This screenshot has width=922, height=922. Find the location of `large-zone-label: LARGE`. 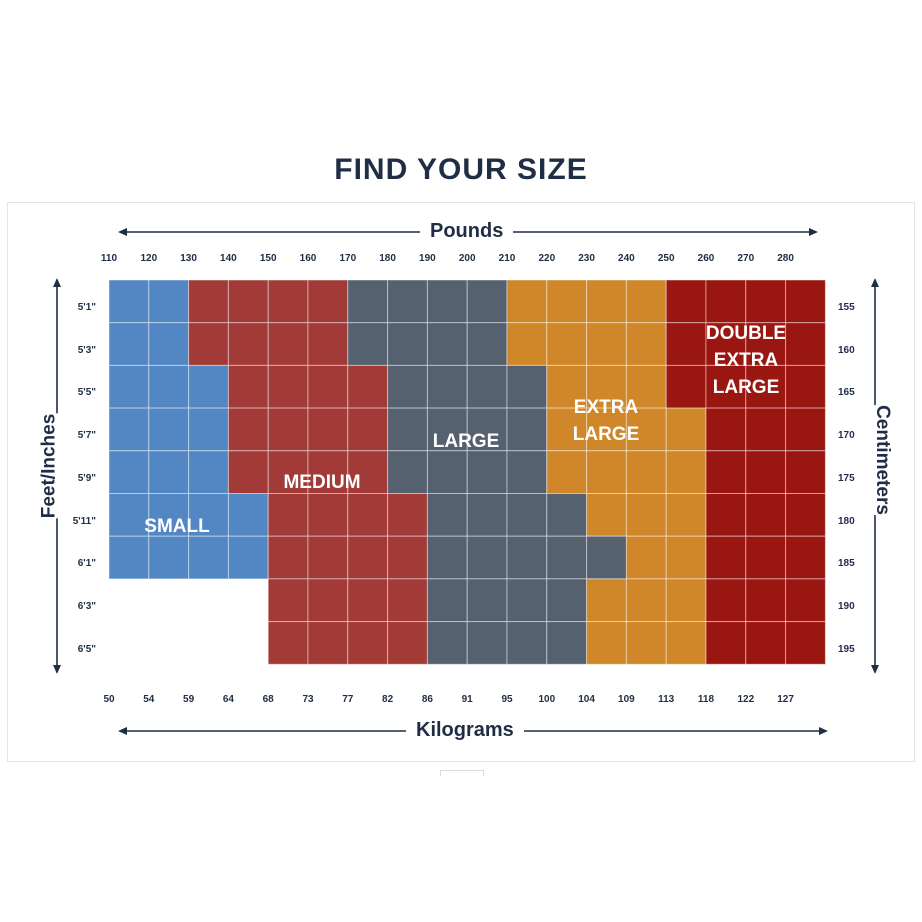

large-zone-label: LARGE is located at coordinates (466, 441).